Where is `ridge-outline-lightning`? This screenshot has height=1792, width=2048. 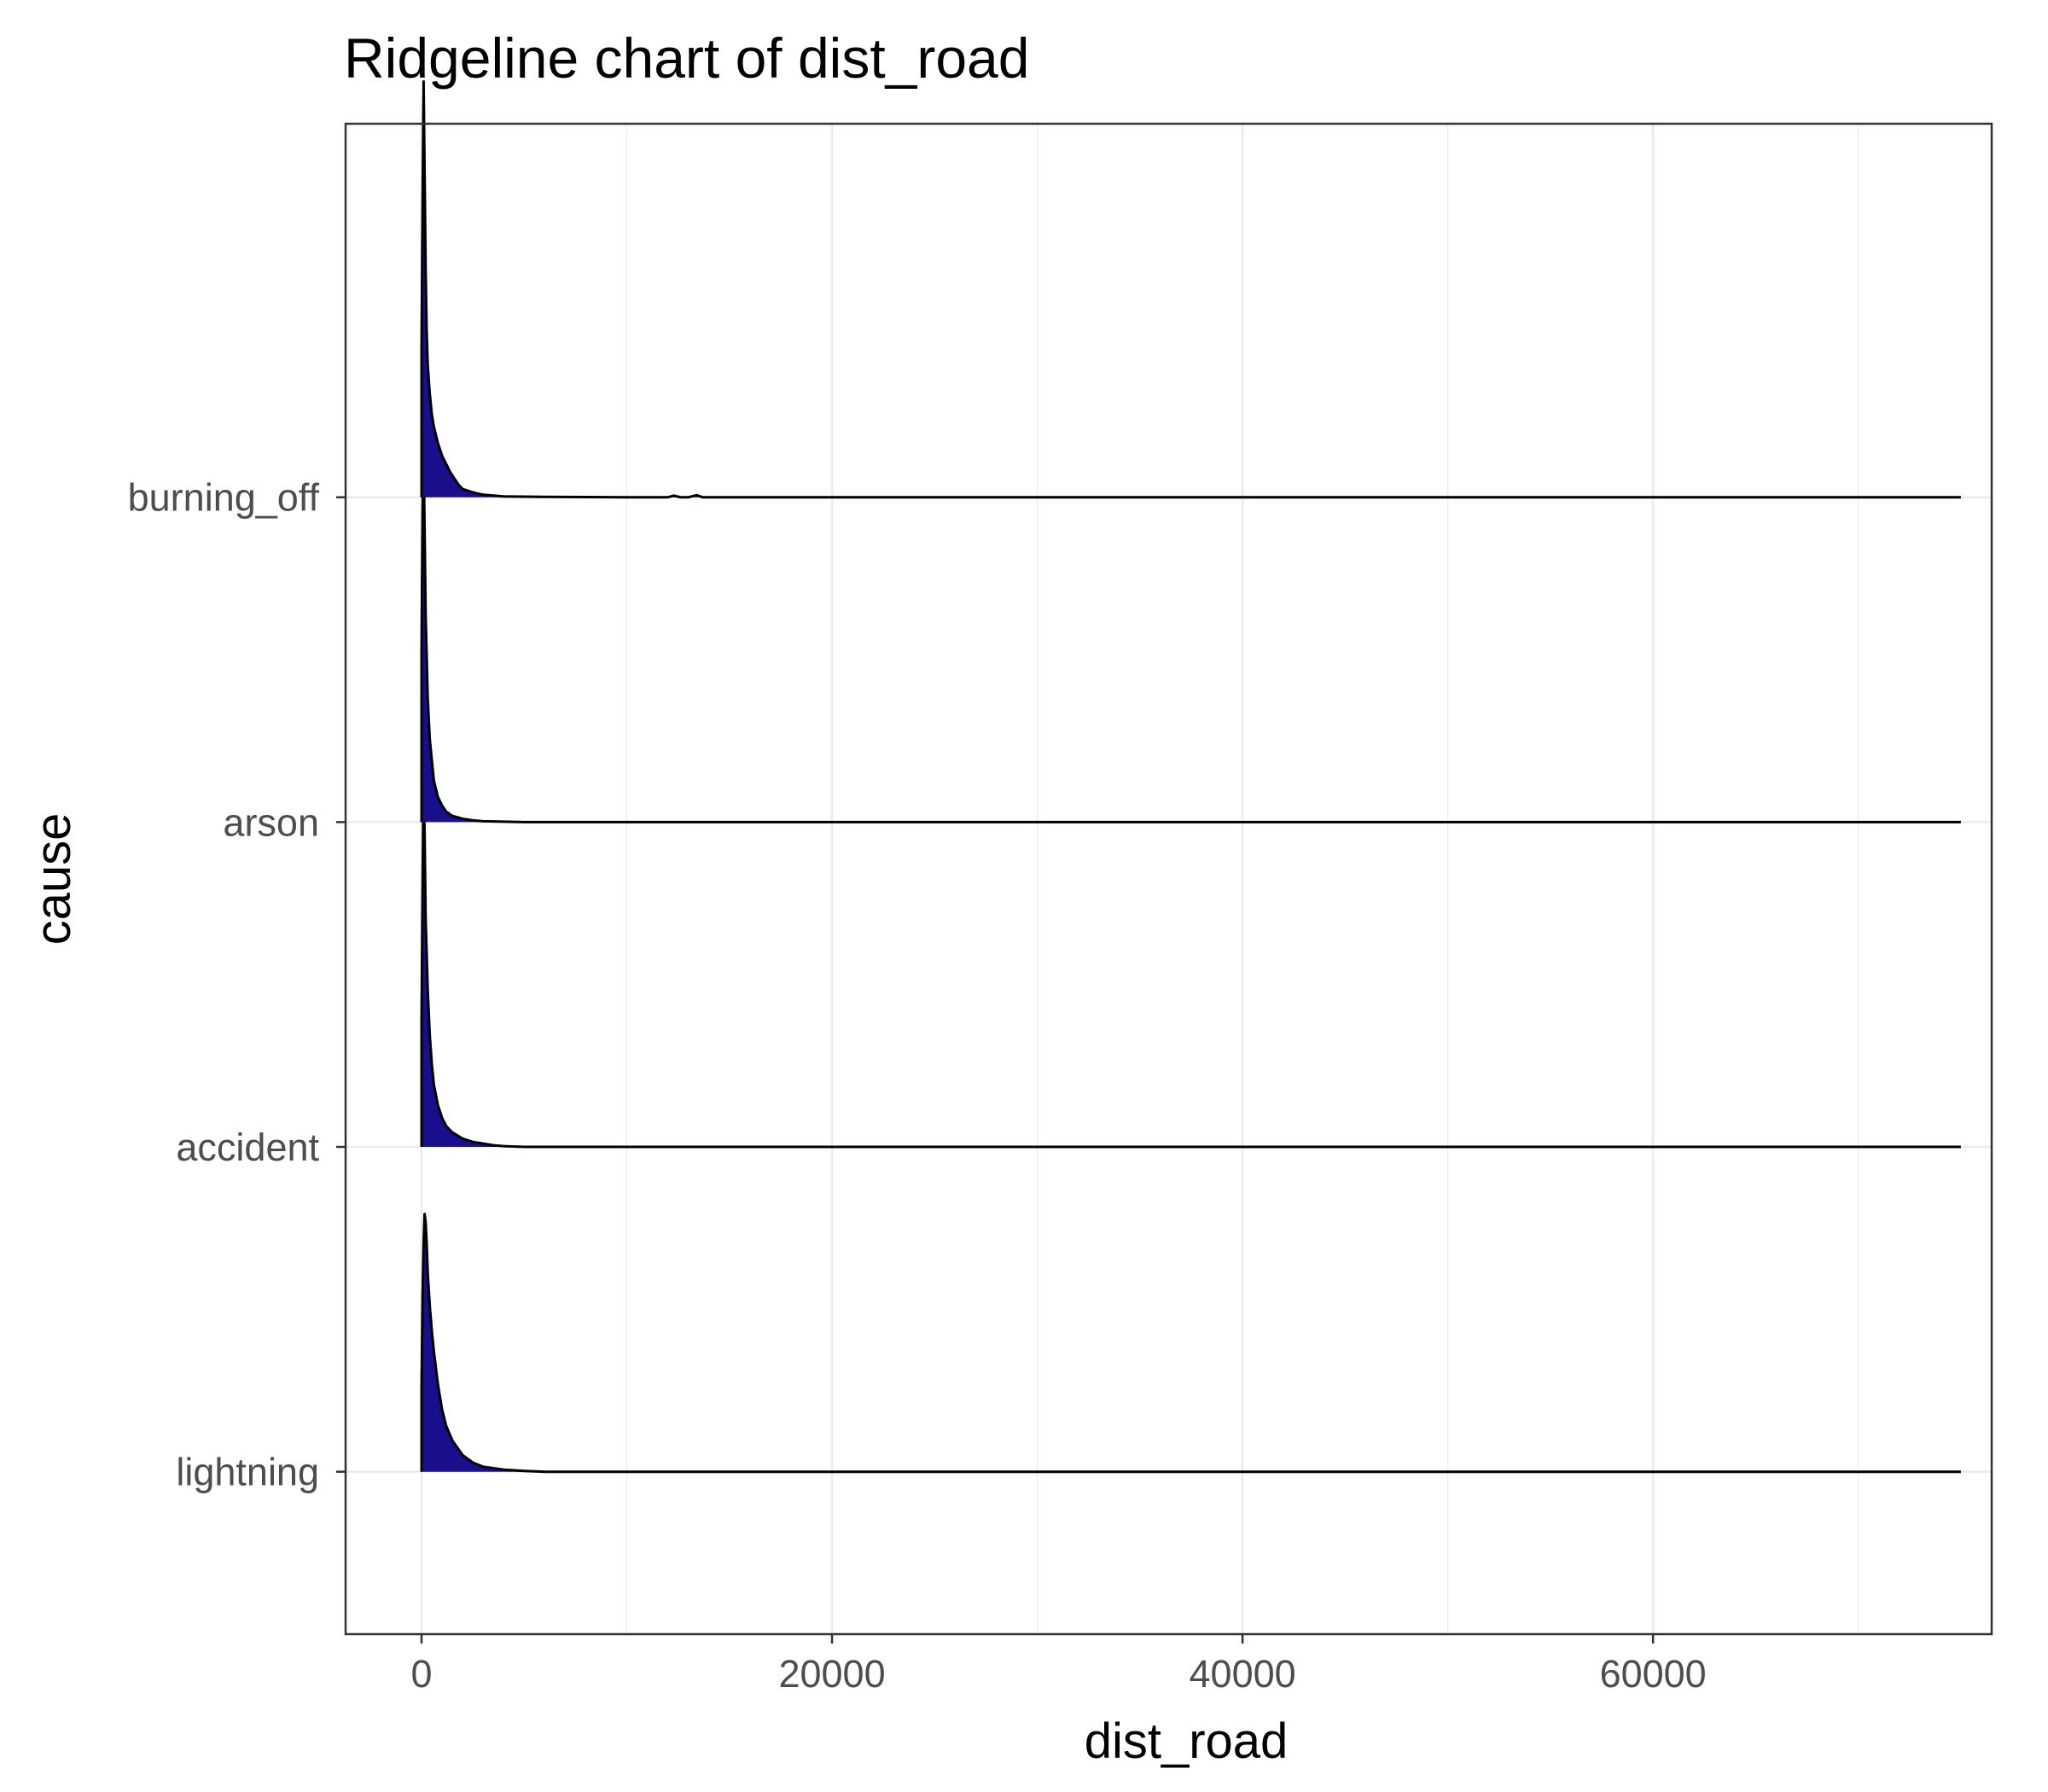 ridge-outline-lightning is located at coordinates (1190, 1343).